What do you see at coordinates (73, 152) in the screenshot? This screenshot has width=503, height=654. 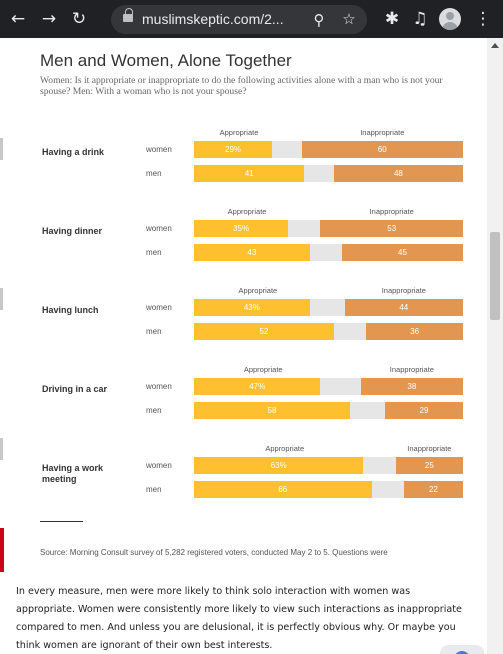 I see `activity-label: Having a drink` at bounding box center [73, 152].